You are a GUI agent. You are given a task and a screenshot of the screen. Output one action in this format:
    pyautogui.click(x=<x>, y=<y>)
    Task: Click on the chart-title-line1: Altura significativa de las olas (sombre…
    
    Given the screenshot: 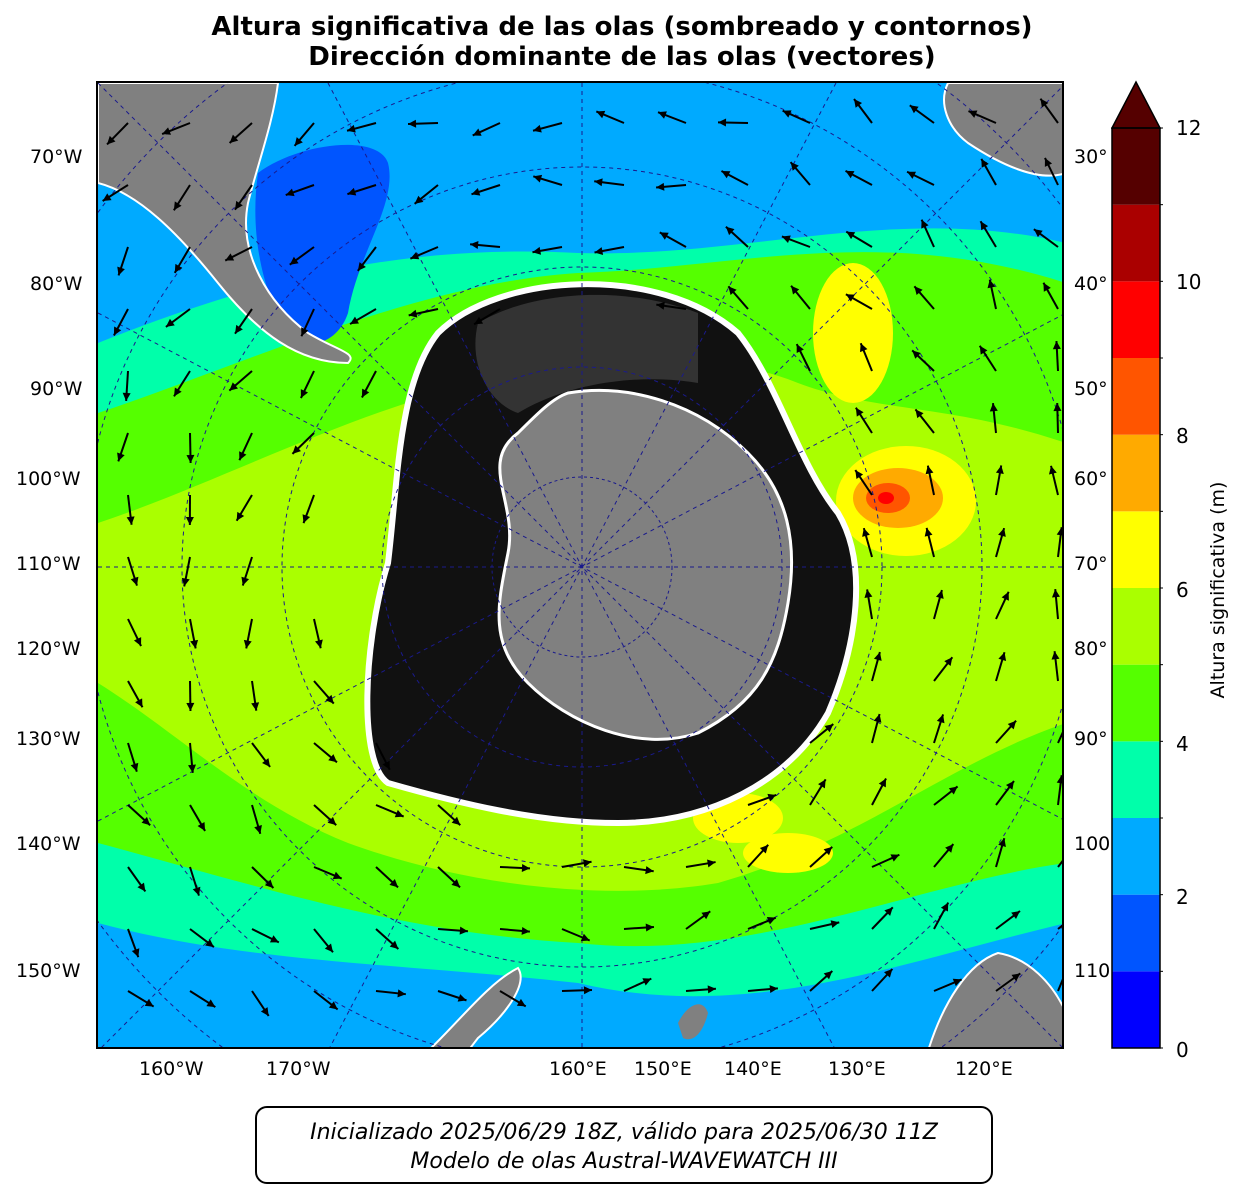 What is the action you would take?
    pyautogui.click(x=622, y=27)
    